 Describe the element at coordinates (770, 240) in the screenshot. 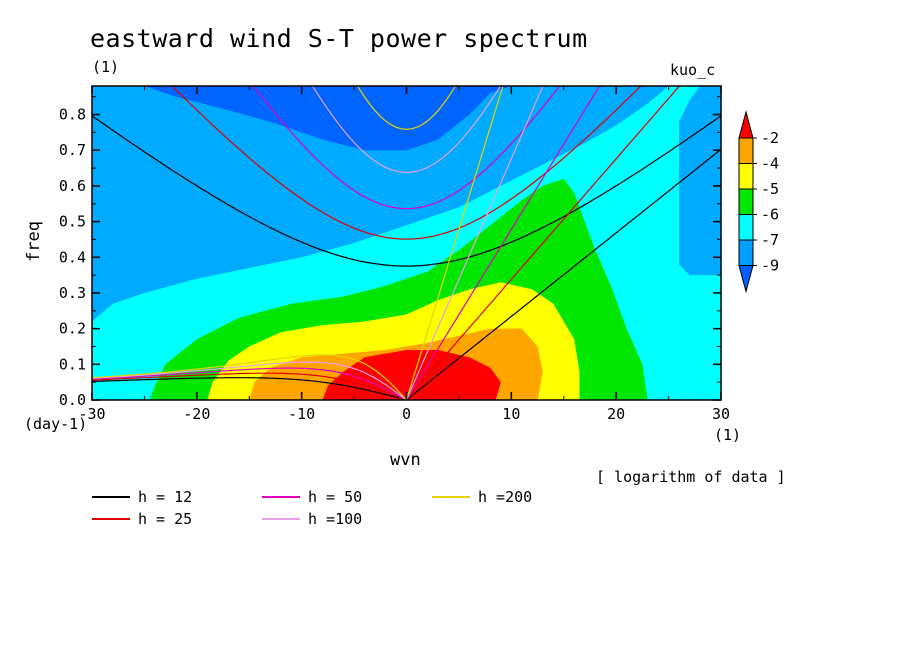

I see `colorbar-label: -7` at that location.